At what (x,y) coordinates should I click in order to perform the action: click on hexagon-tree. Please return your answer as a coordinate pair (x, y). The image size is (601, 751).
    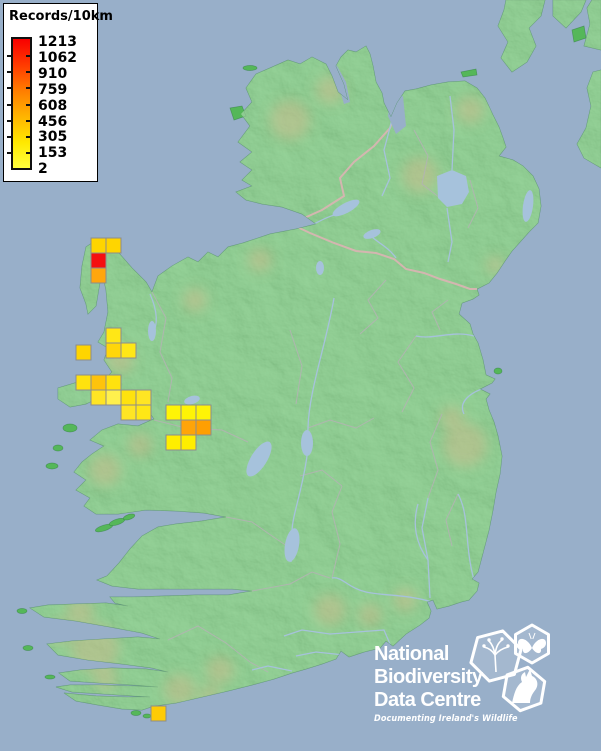
    Looking at the image, I should click on (496, 656).